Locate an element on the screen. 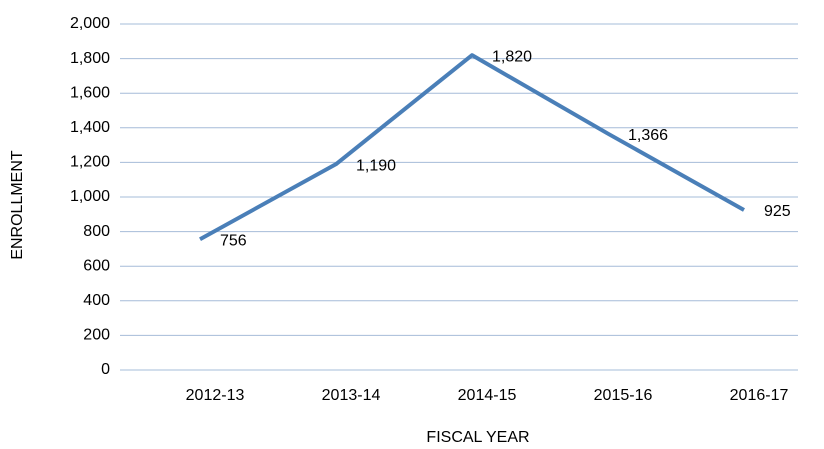 This screenshot has height=449, width=824. x-tick-label: 2014-15 is located at coordinates (487, 395).